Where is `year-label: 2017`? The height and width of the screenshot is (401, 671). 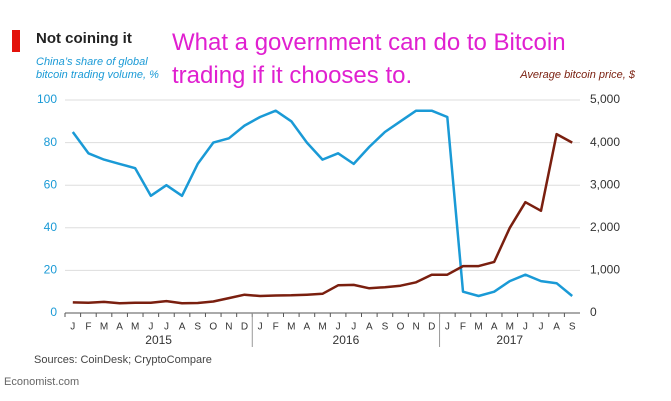 year-label: 2017 is located at coordinates (509, 340).